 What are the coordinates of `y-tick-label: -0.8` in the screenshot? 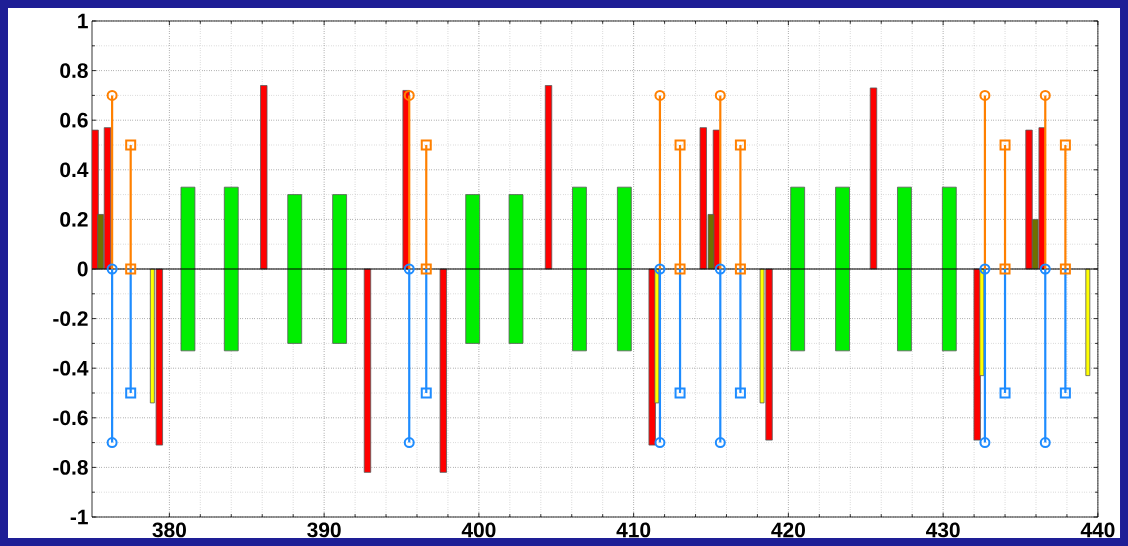 It's located at (70, 467).